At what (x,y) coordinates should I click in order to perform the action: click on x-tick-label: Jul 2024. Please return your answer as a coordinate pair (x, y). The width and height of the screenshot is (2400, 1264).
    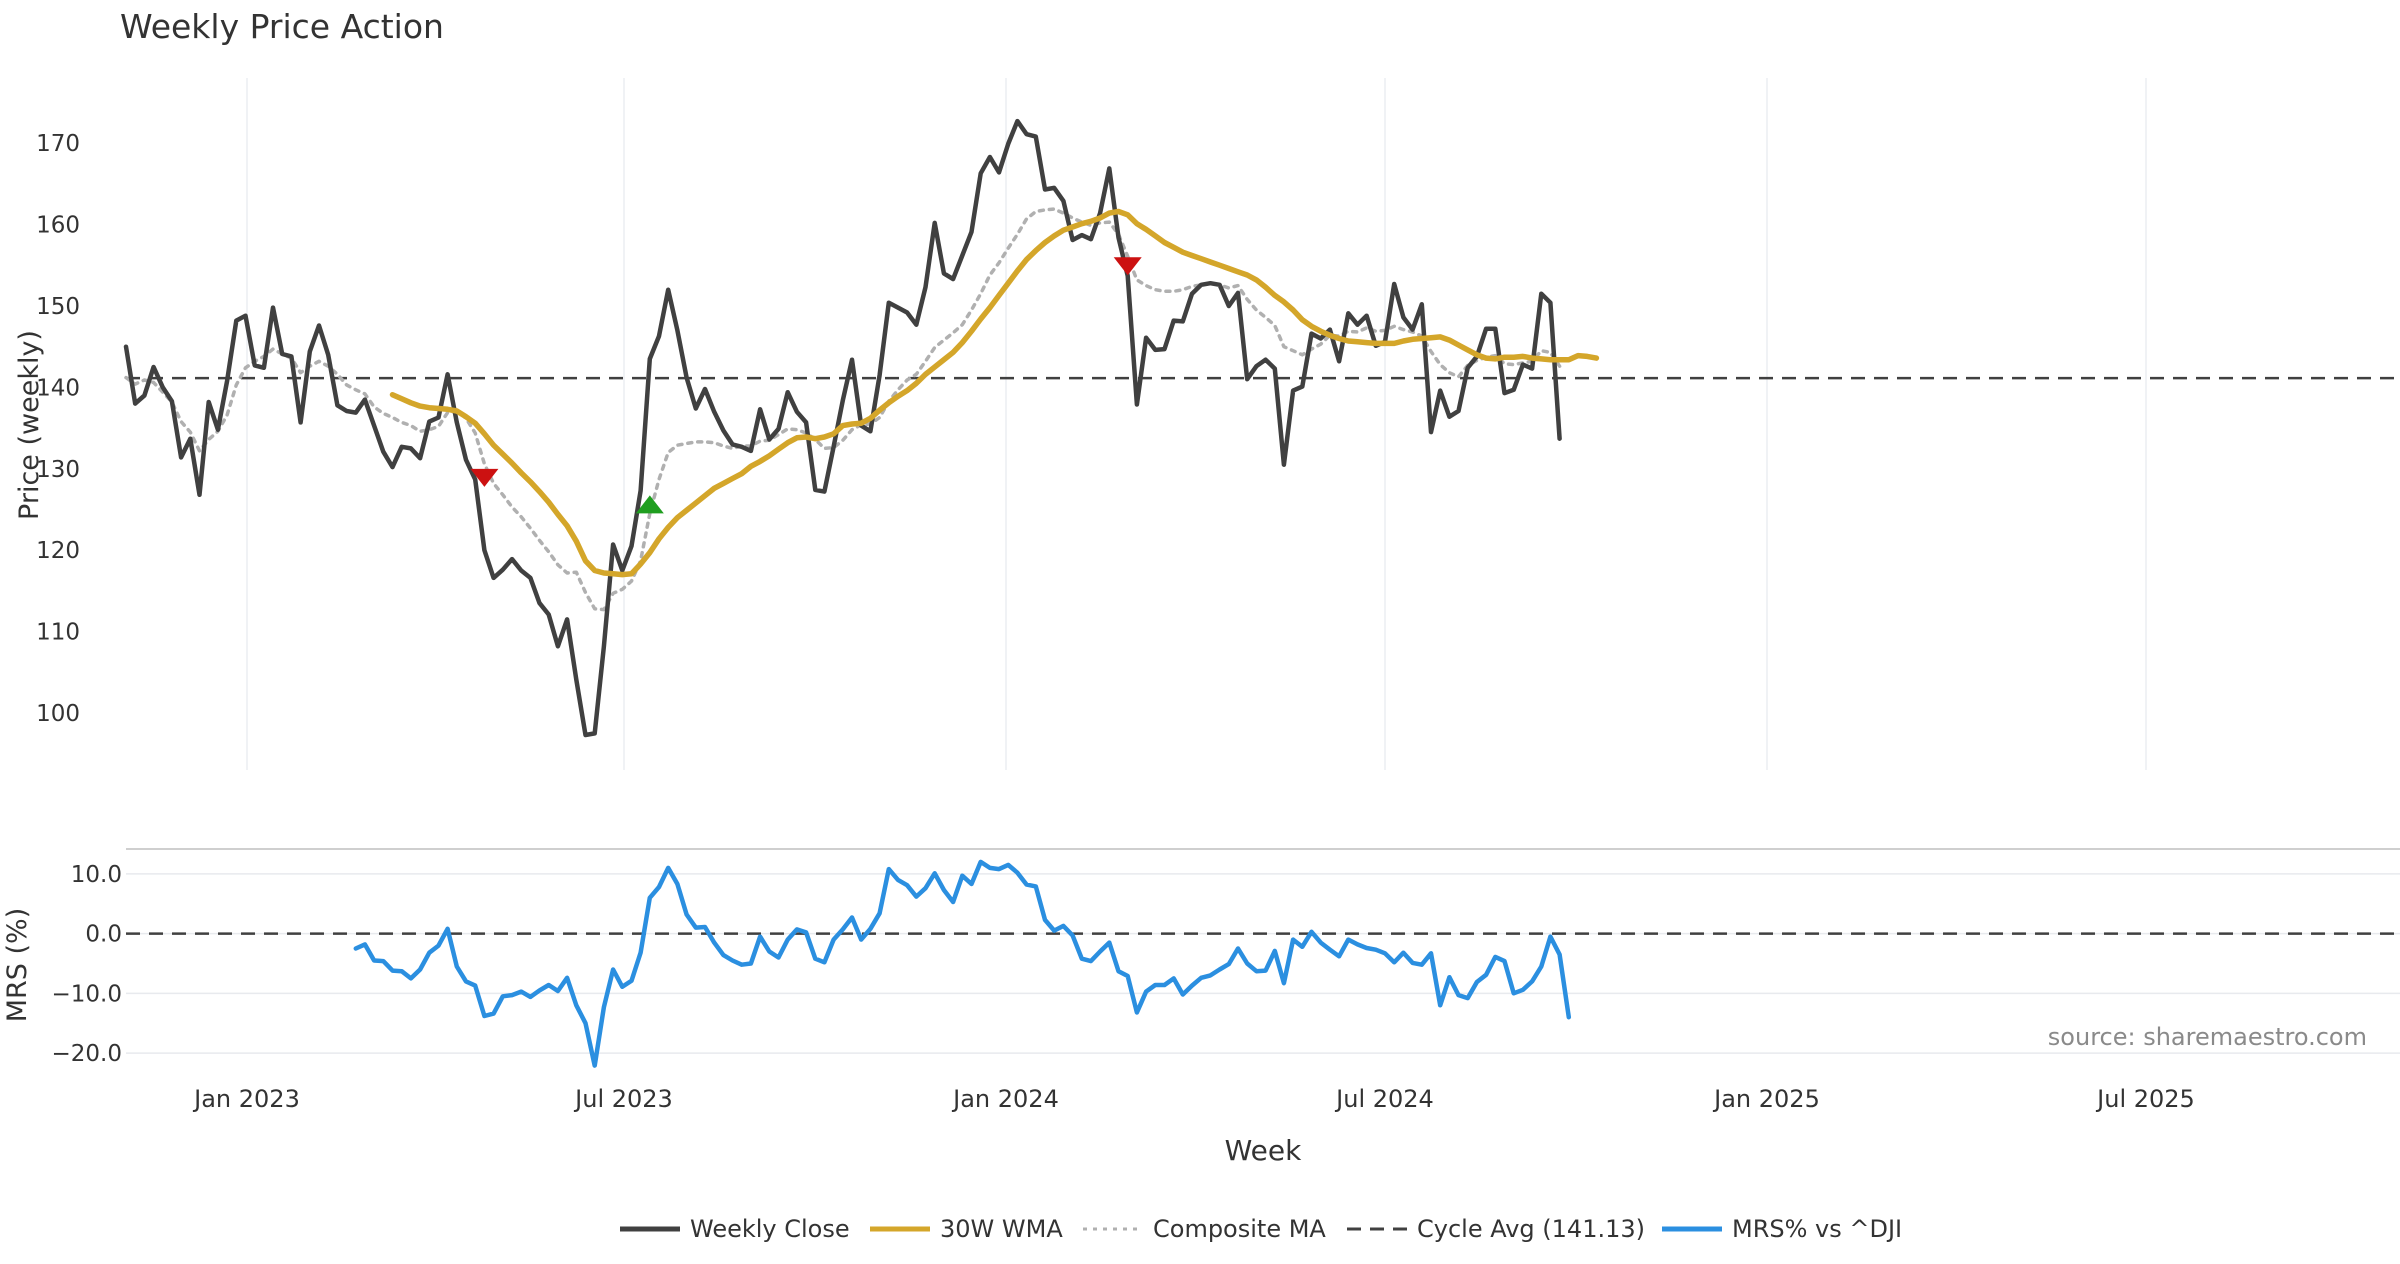
    Looking at the image, I should click on (1384, 1099).